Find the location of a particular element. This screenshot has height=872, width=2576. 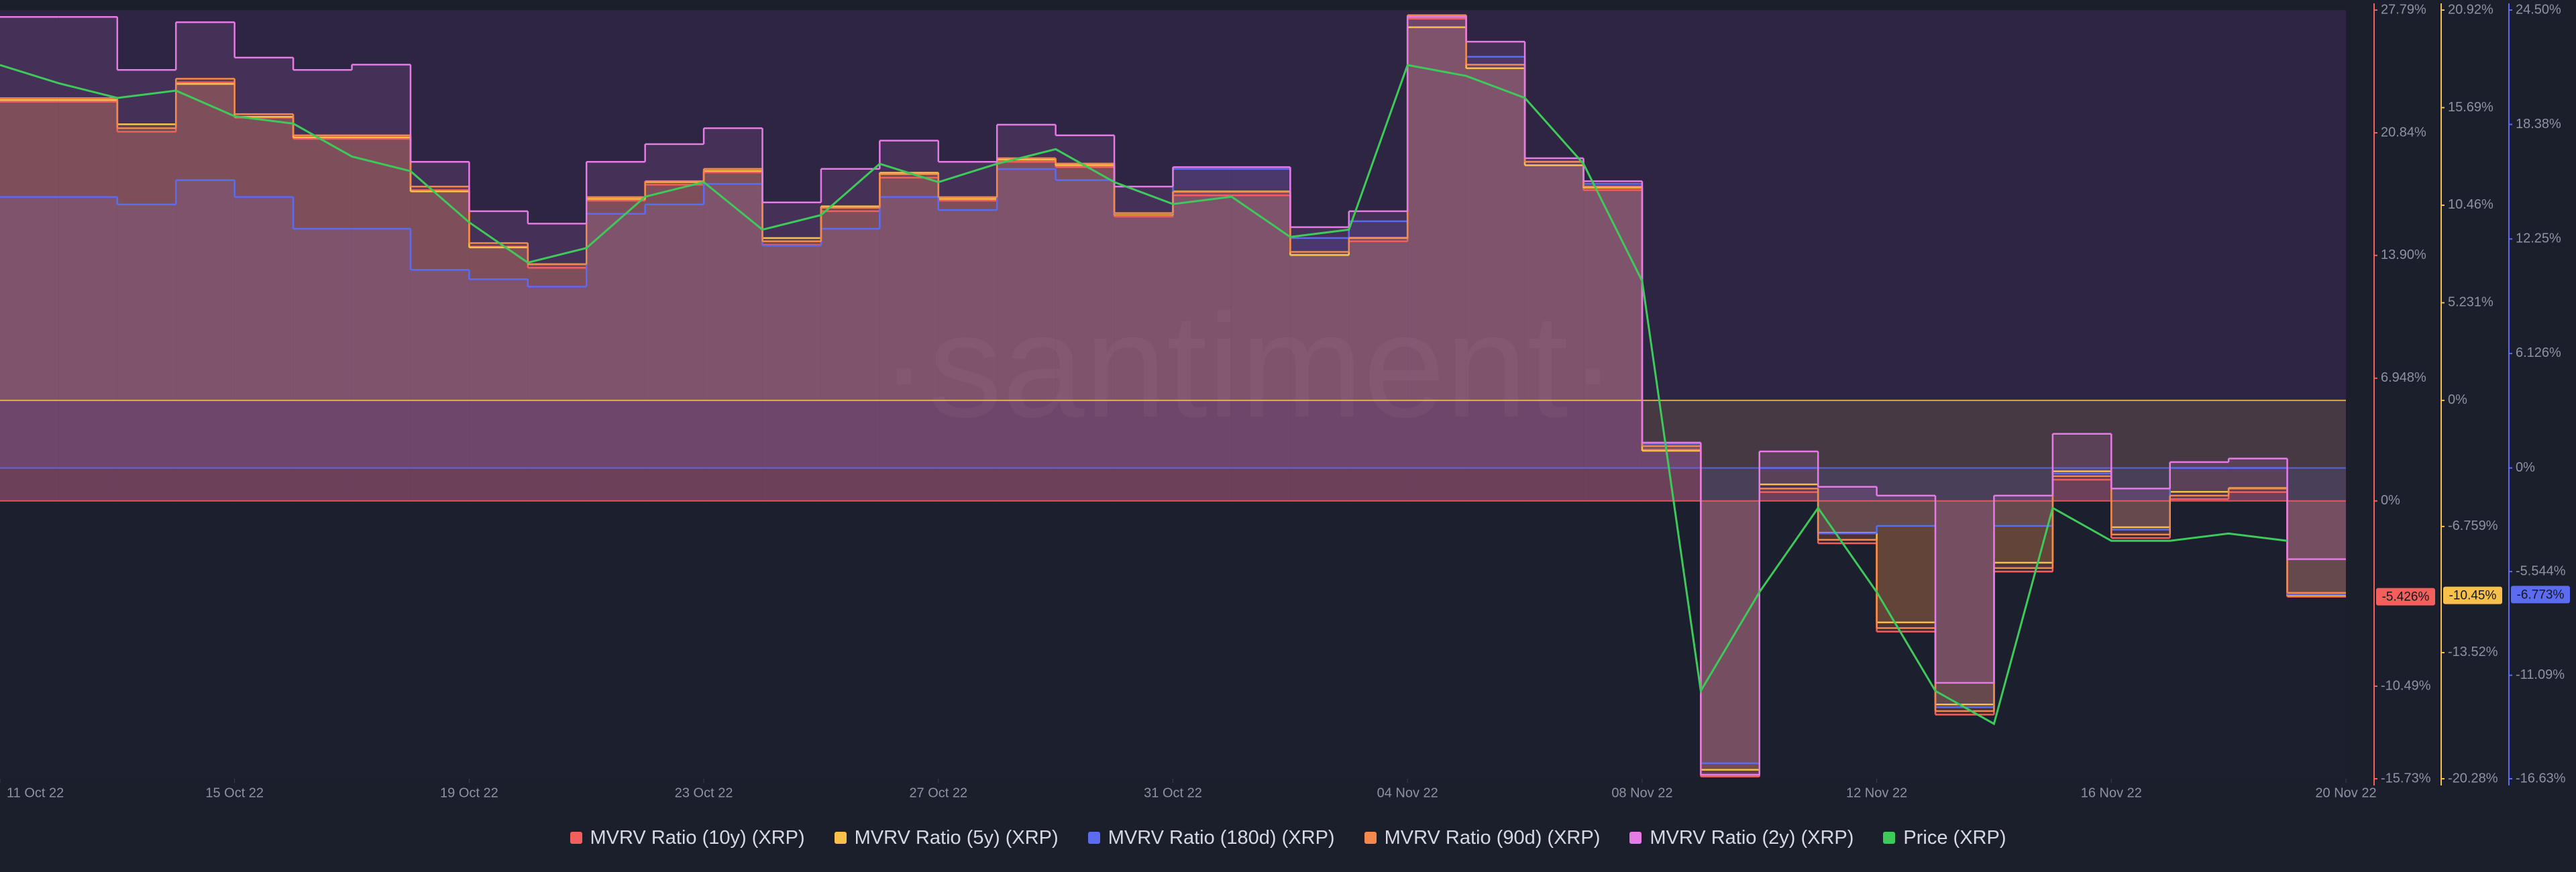

x-tick-label: 16 Nov 22 is located at coordinates (2111, 793).